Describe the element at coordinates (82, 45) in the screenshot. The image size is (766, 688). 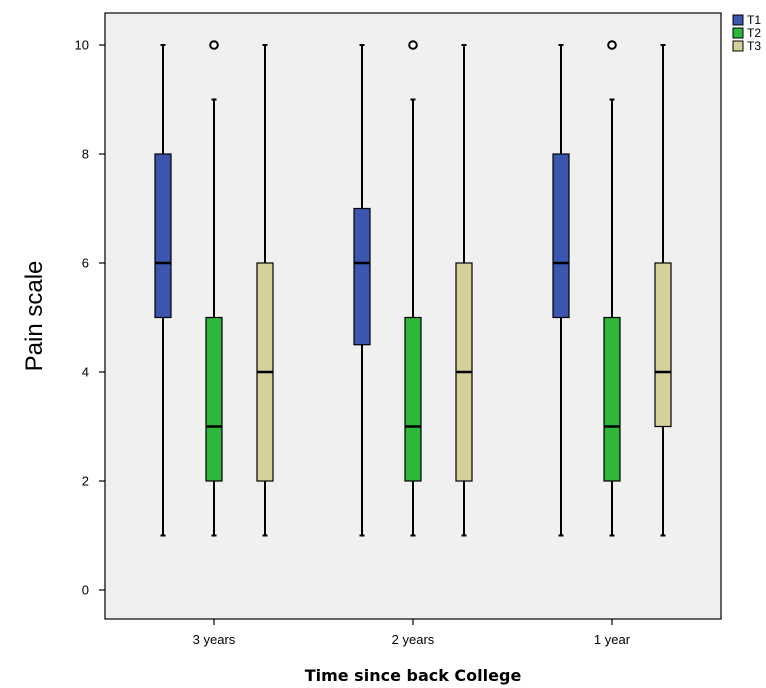
I see `y-tick-label: 10` at that location.